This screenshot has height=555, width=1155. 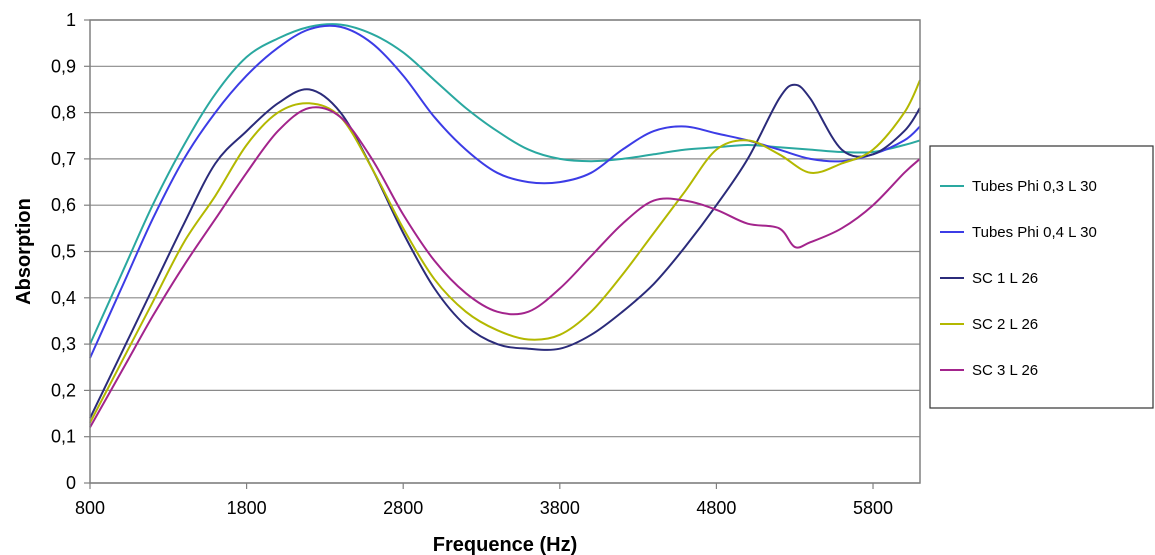 I want to click on x-tick-label: 4800, so click(x=716, y=508).